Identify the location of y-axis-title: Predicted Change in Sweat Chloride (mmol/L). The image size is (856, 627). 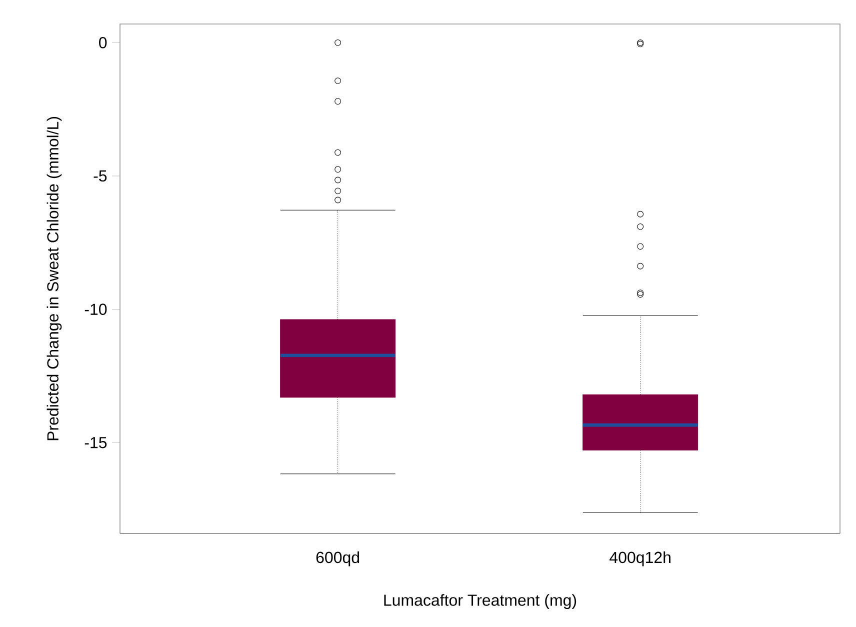
(54, 278).